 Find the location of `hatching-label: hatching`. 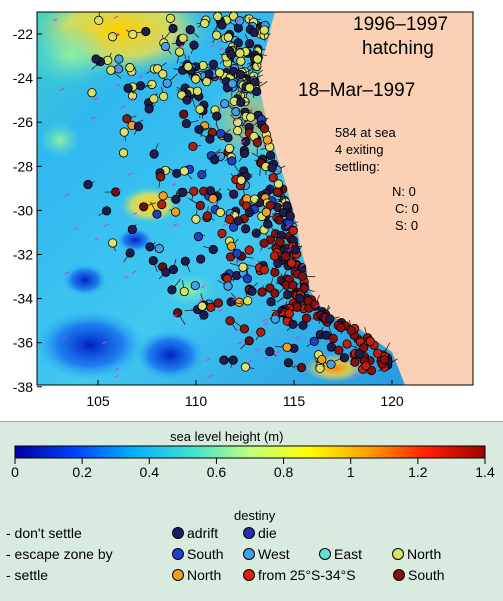

hatching-label: hatching is located at coordinates (398, 49).